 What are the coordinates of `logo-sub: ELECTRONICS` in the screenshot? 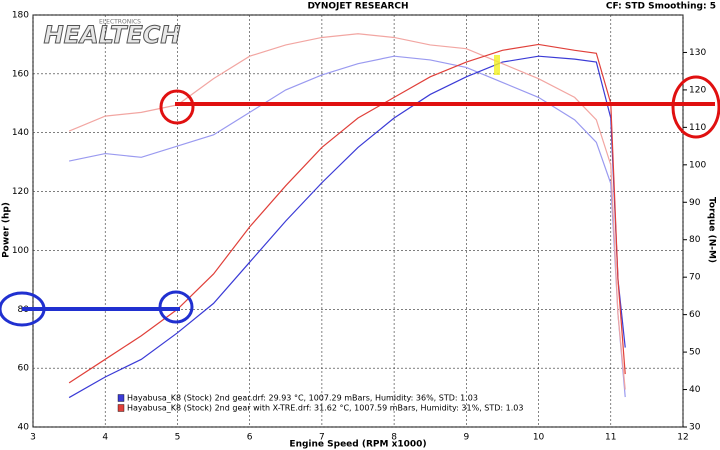 It's located at (120, 22).